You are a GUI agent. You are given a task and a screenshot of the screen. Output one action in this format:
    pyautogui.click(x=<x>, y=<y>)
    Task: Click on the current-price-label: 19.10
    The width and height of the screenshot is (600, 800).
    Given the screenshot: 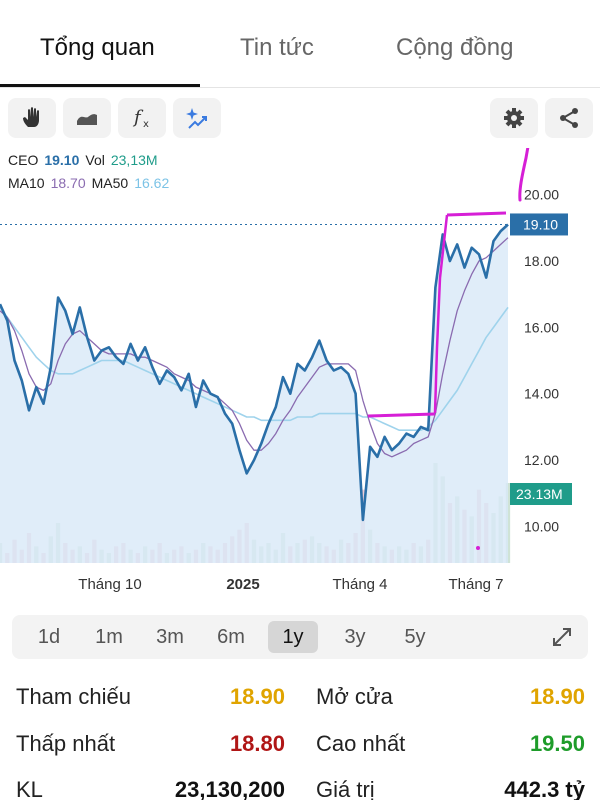 What is the action you would take?
    pyautogui.click(x=540, y=224)
    